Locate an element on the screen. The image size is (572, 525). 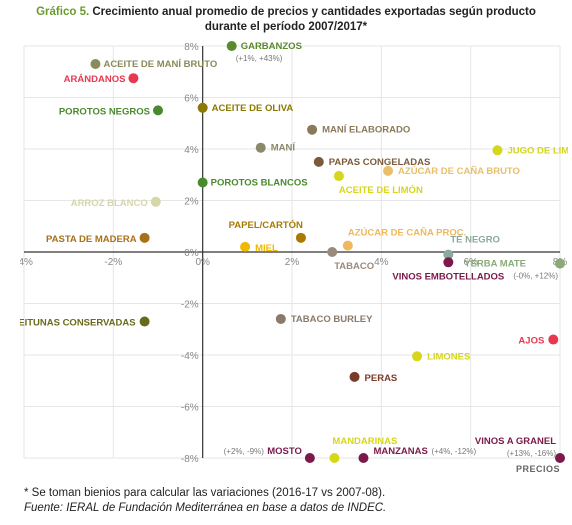
data-point-annotation: (+1%, +43%) is located at coordinates (259, 58).